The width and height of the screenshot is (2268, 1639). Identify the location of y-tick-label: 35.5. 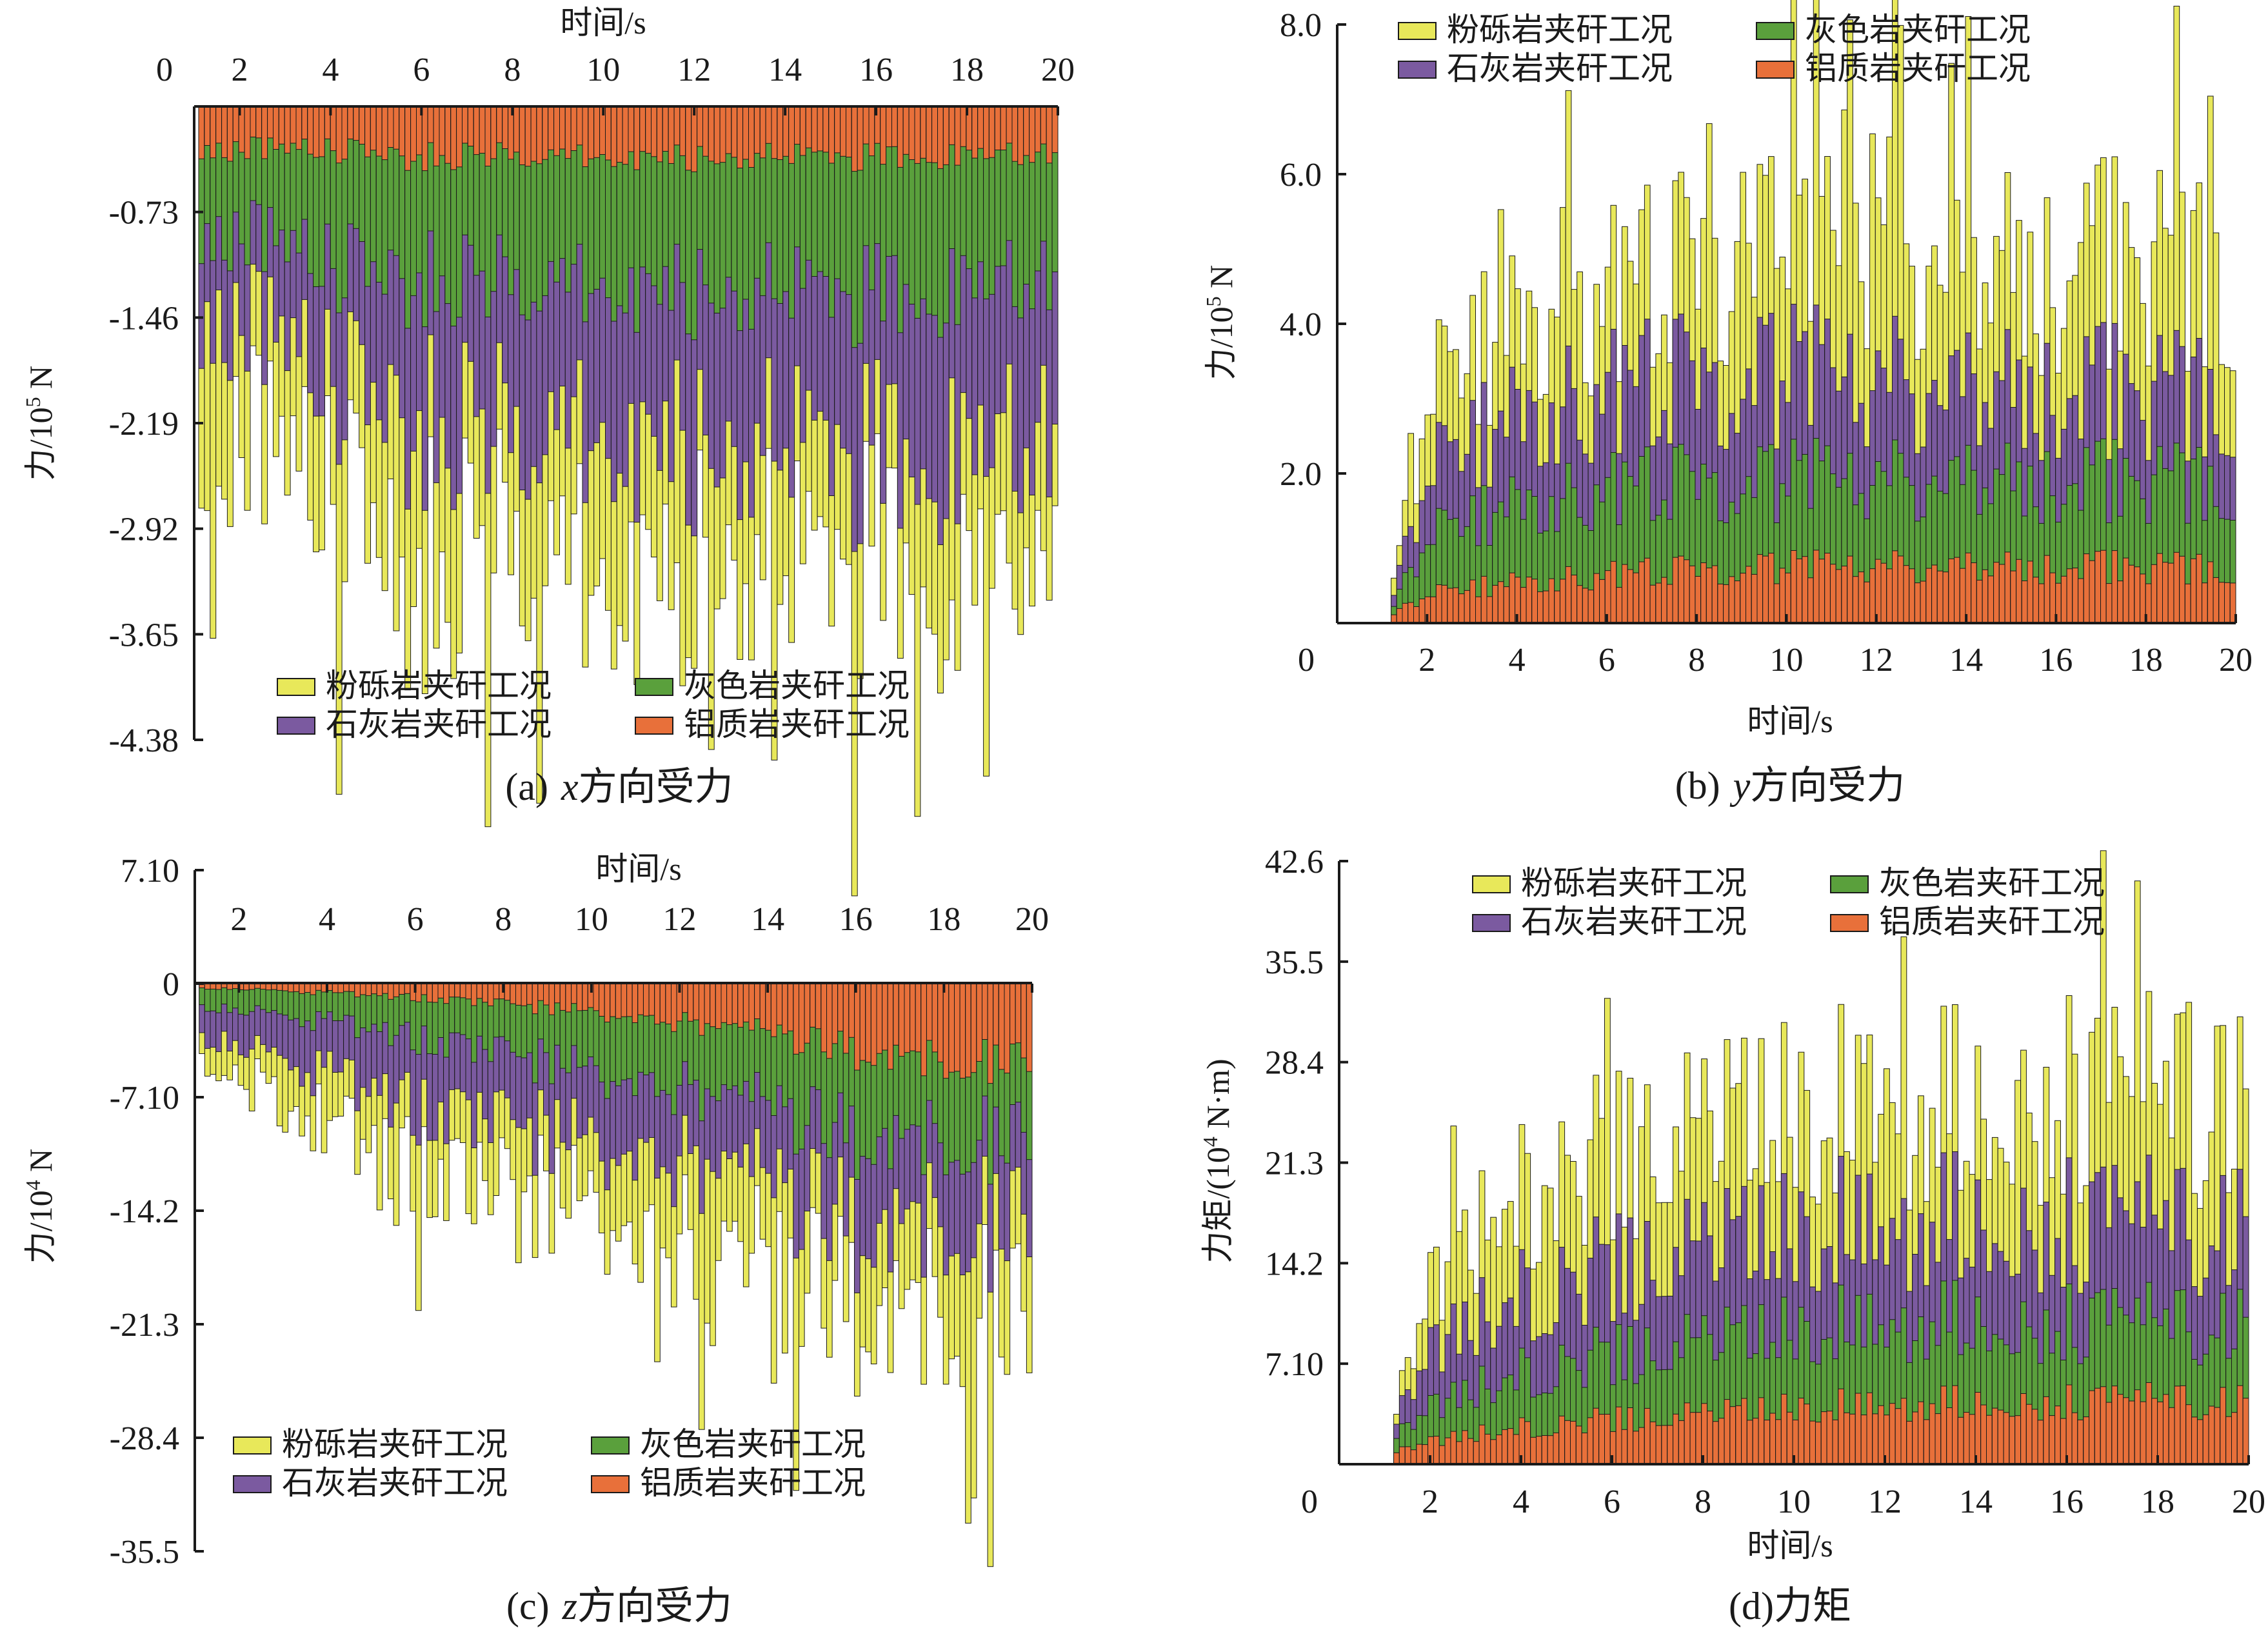
(1294, 963).